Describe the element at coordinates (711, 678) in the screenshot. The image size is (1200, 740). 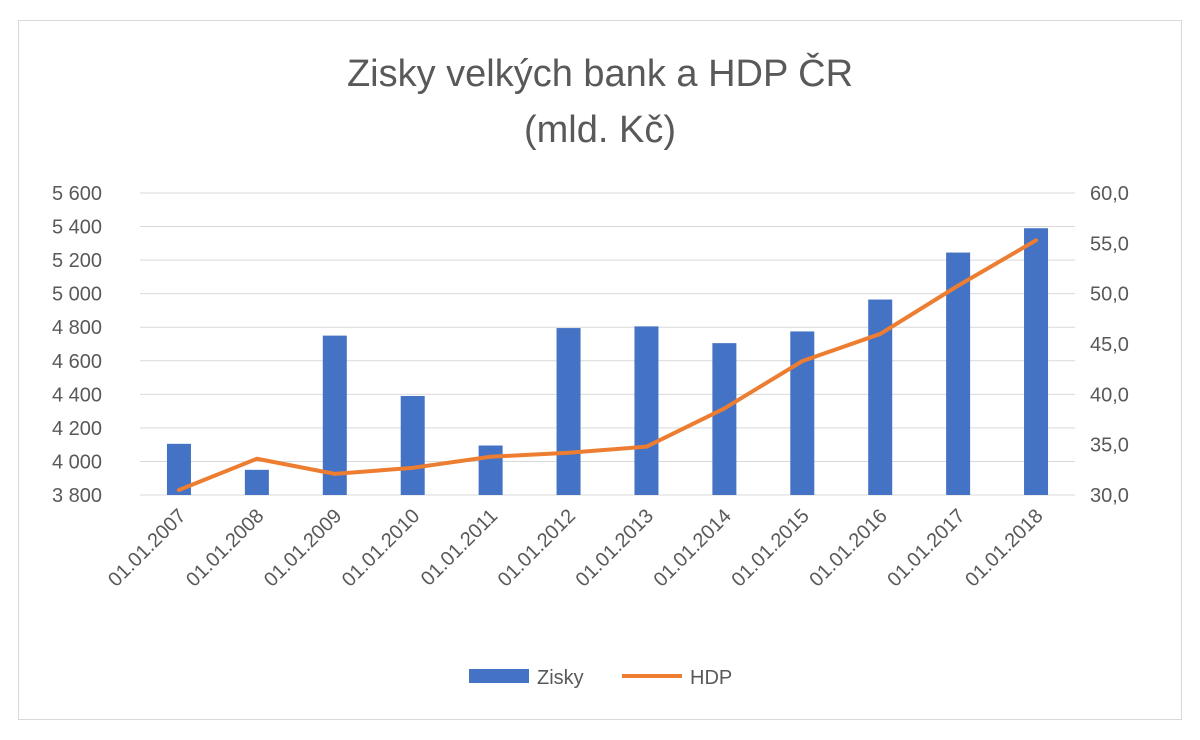
I see `legend-label-hdp: HDP` at that location.